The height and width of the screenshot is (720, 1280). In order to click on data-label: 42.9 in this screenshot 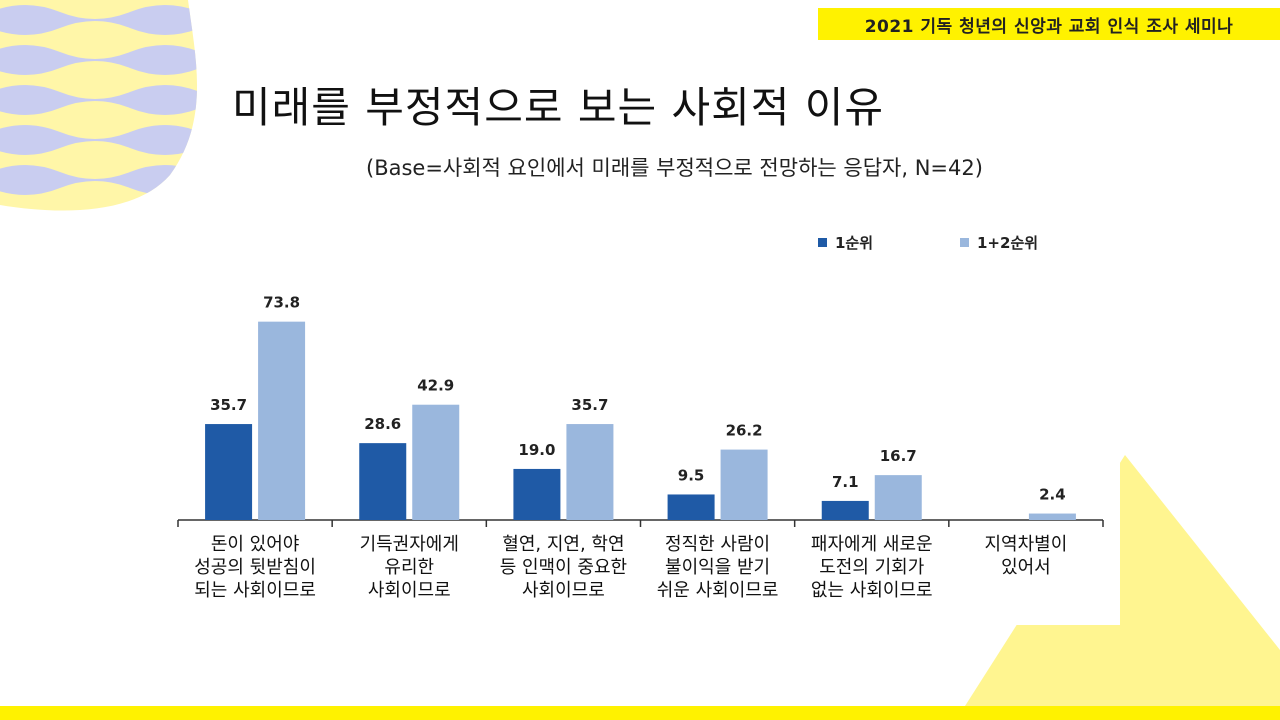, I will do `click(435, 386)`.